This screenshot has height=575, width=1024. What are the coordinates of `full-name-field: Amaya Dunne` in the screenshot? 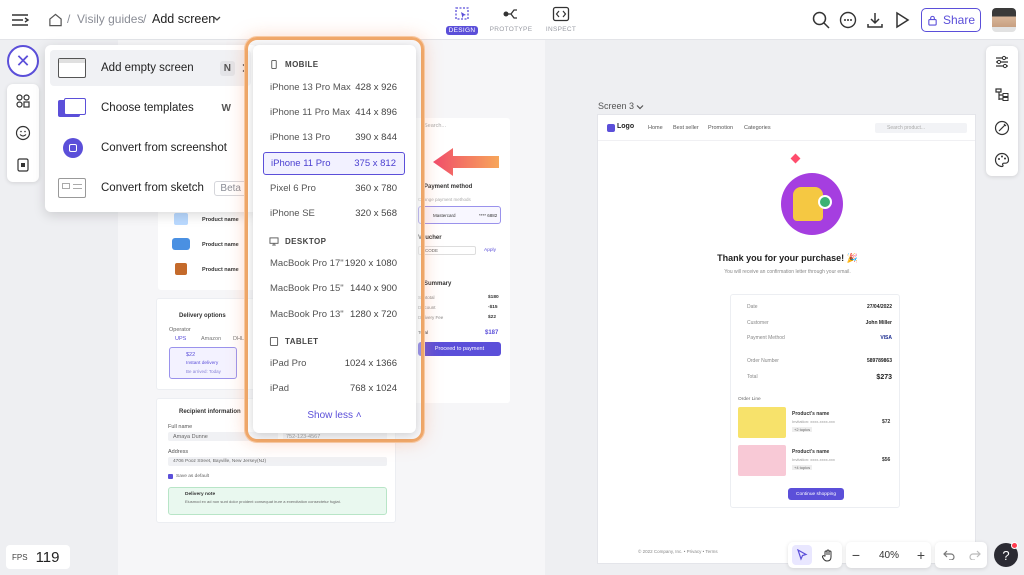 It's located at (223, 436).